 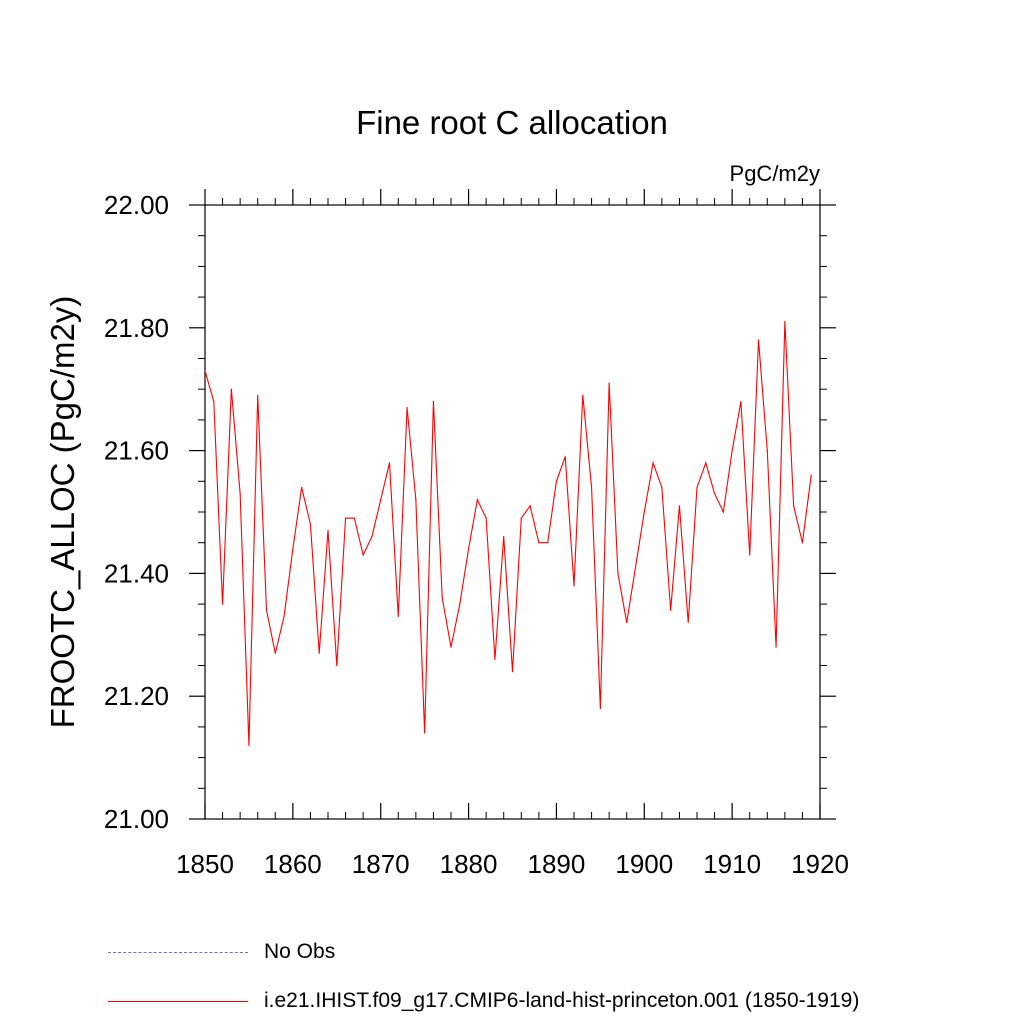 What do you see at coordinates (820, 864) in the screenshot?
I see `x-tick-label: 1920` at bounding box center [820, 864].